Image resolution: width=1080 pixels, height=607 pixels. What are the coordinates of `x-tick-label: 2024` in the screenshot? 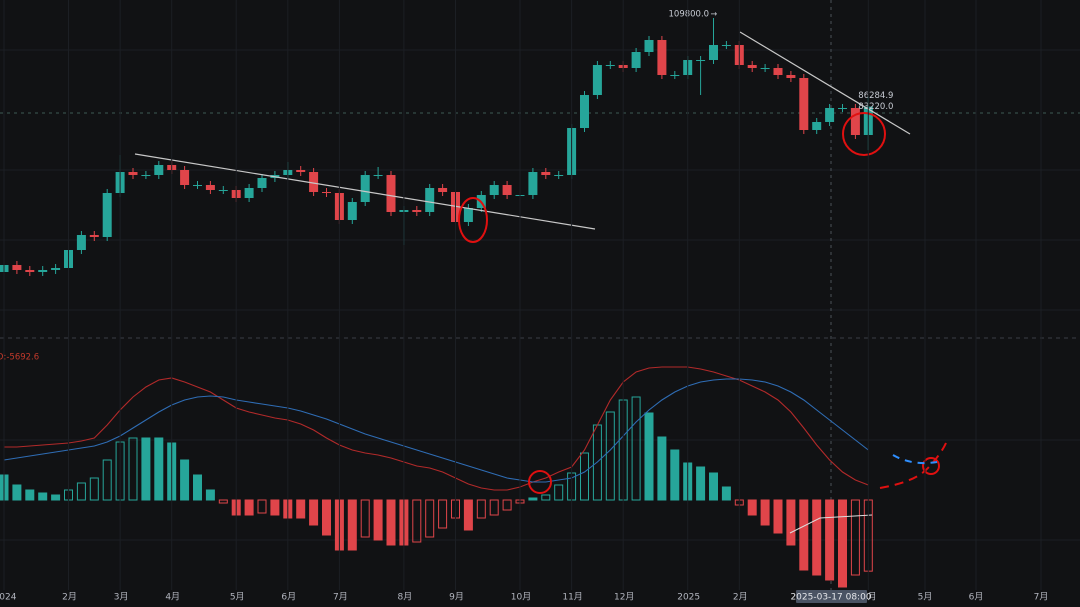 It's located at (8, 598).